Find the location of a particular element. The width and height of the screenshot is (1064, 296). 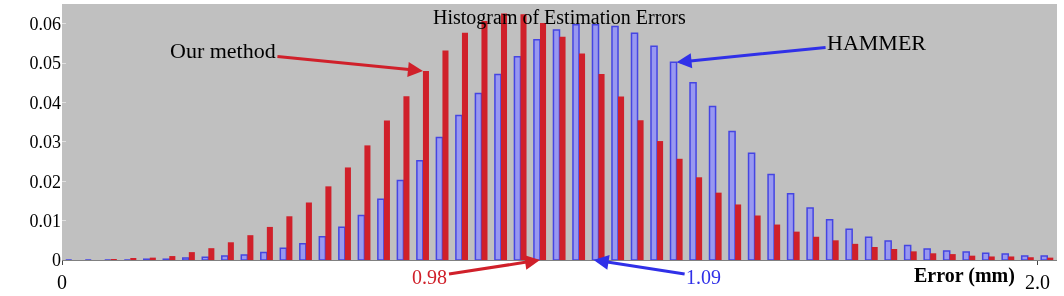

y-tick-label: 0.06 is located at coordinates (45, 23).